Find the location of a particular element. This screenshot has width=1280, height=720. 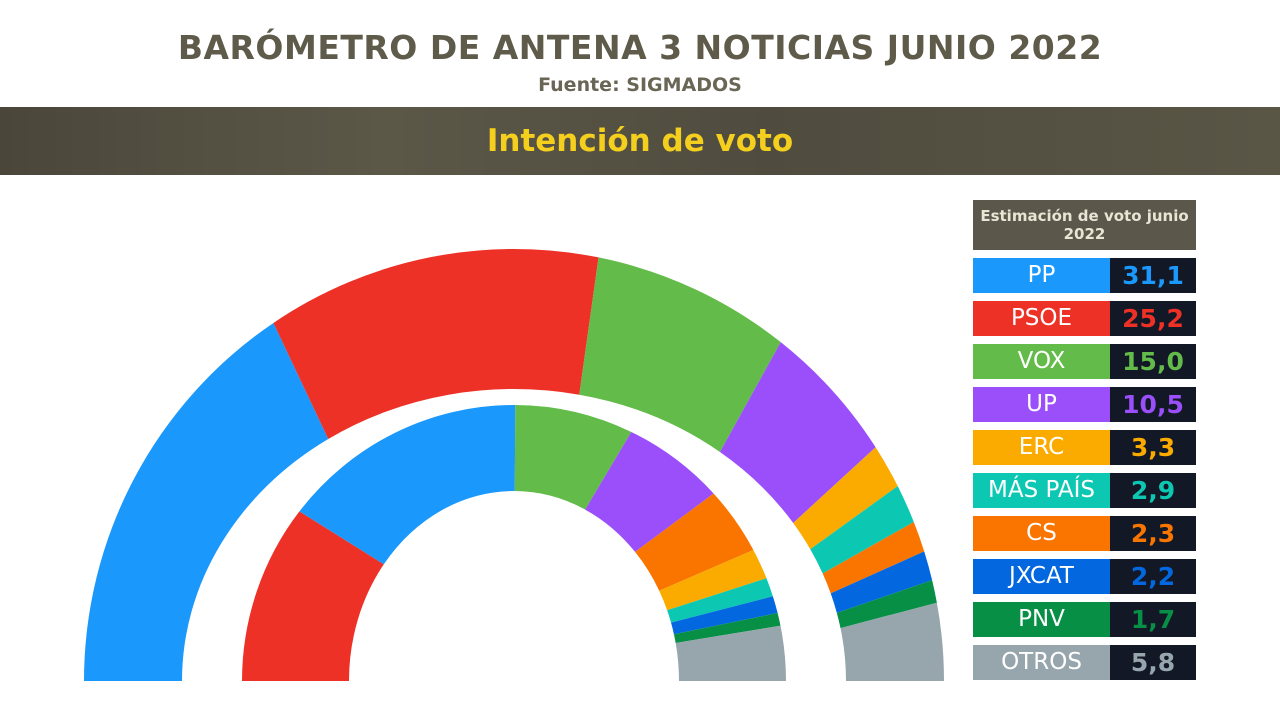

legend-value: 3,3 is located at coordinates (1153, 447).